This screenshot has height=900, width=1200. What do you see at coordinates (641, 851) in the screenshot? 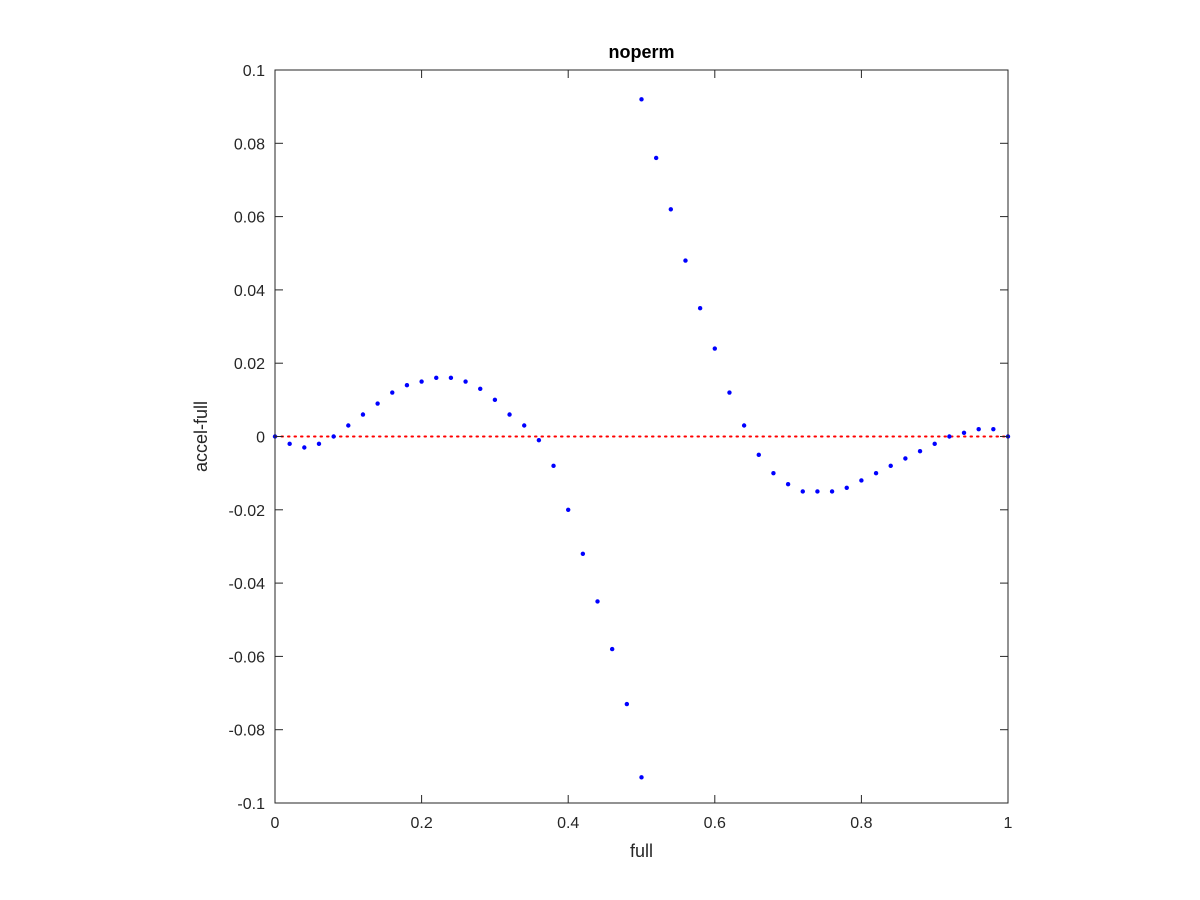
I see `x-axis-title: full` at bounding box center [641, 851].